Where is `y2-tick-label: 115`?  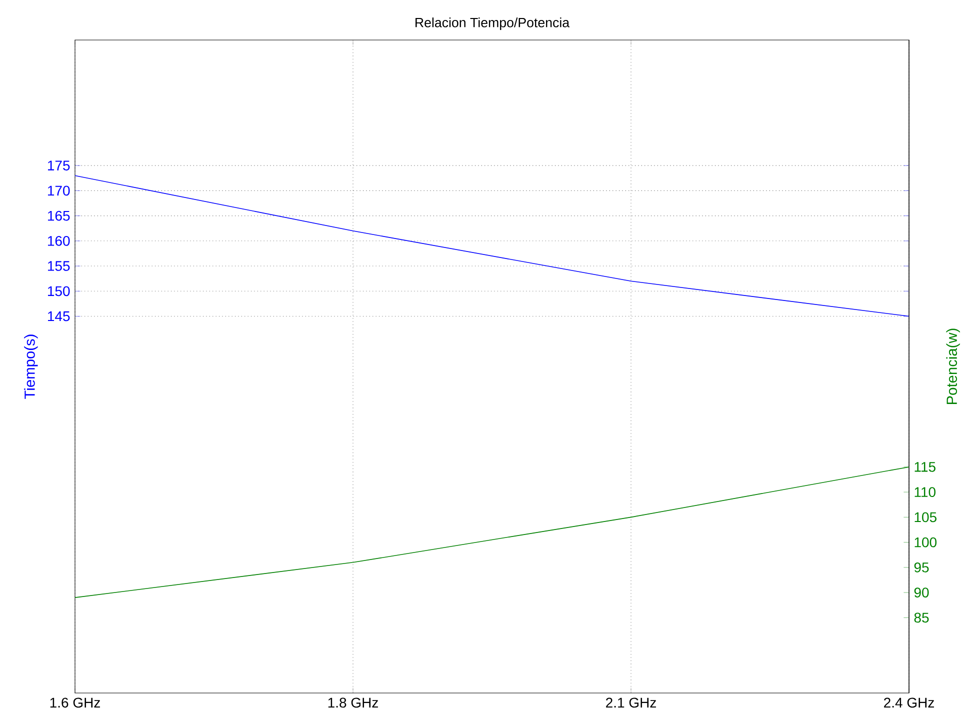
y2-tick-label: 115 is located at coordinates (925, 467).